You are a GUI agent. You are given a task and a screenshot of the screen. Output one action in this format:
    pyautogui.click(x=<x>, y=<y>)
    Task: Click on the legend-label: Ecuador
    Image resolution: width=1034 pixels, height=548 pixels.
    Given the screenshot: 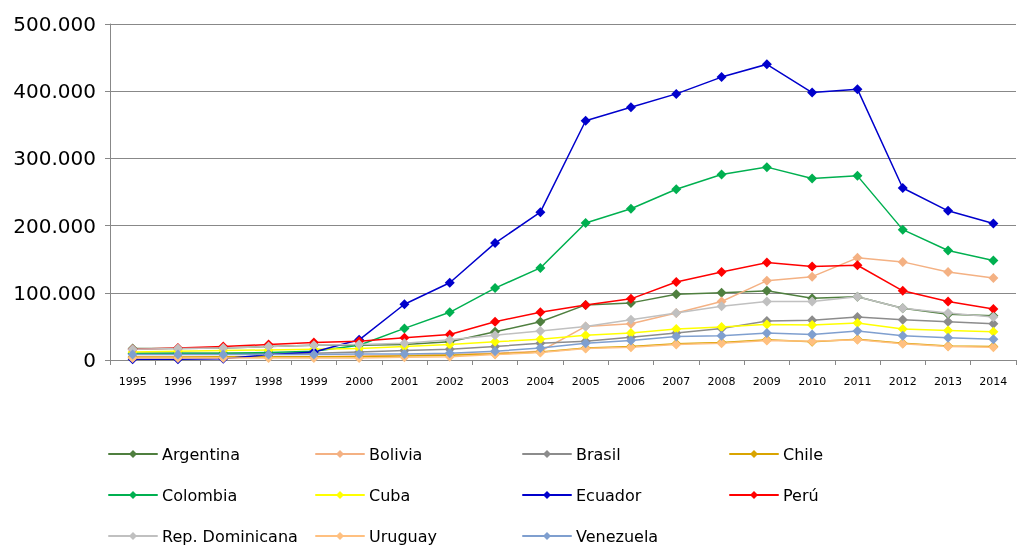 What is the action you would take?
    pyautogui.click(x=609, y=495)
    